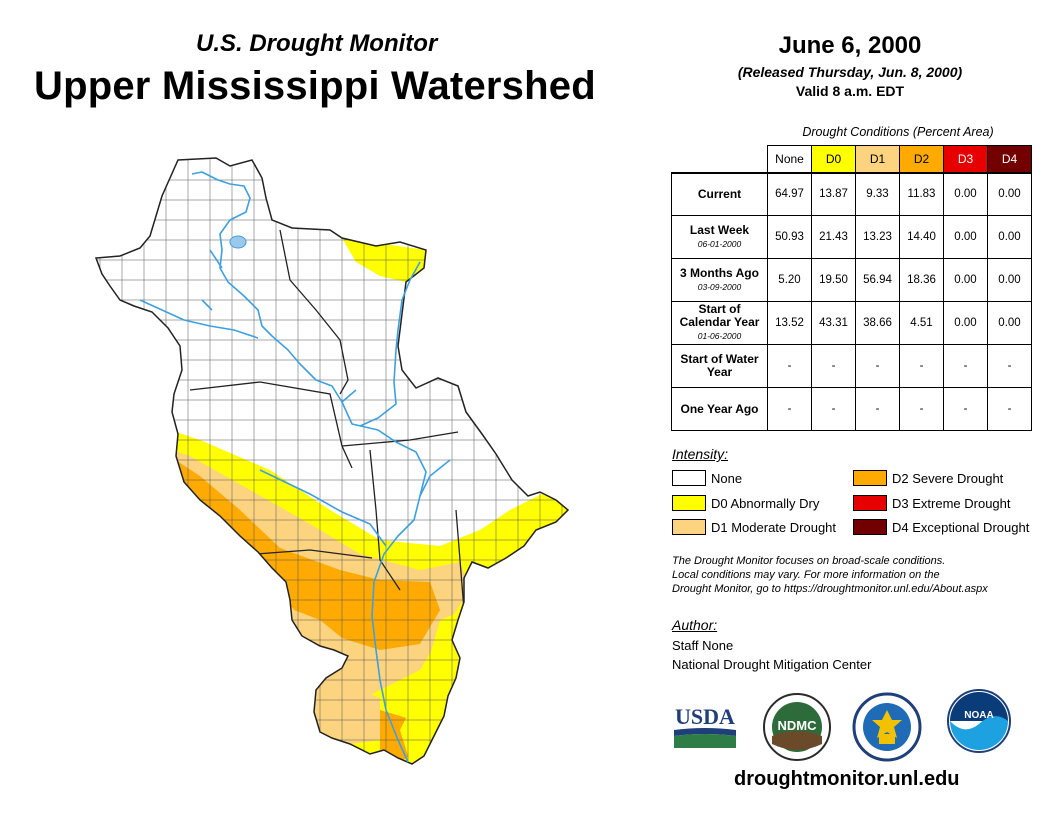 This screenshot has height=816, width=1056. I want to click on row-date: 06-01-2000, so click(719, 243).